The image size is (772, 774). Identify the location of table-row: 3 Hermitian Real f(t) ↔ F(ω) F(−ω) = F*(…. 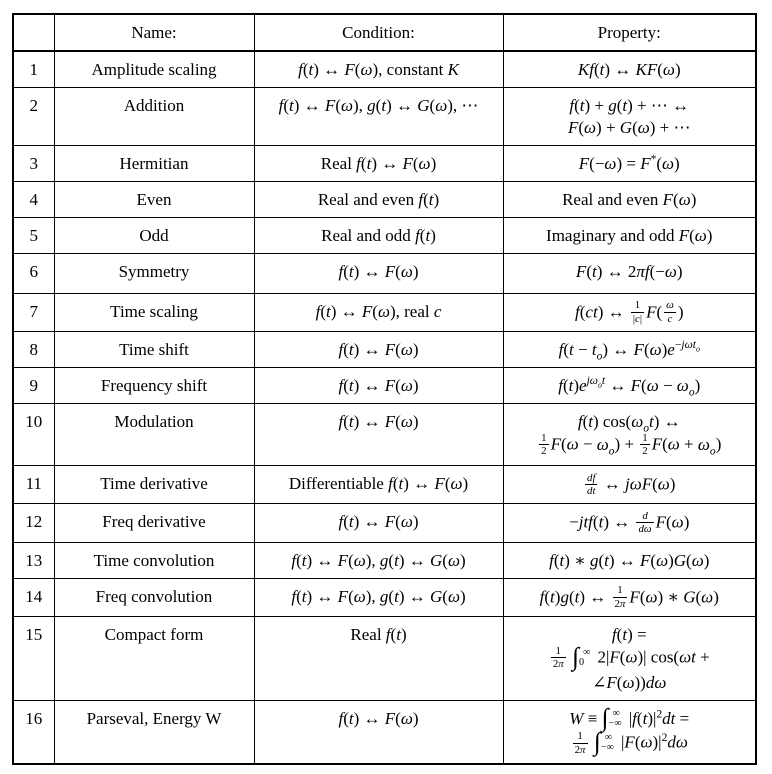
(384, 163).